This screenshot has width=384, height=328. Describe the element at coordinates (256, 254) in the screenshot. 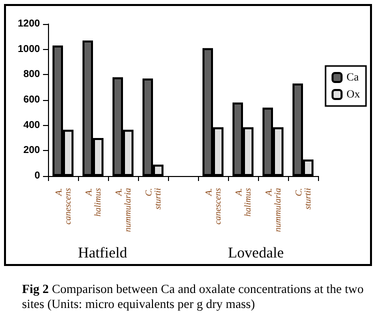

I see `text: Lovedale` at that location.